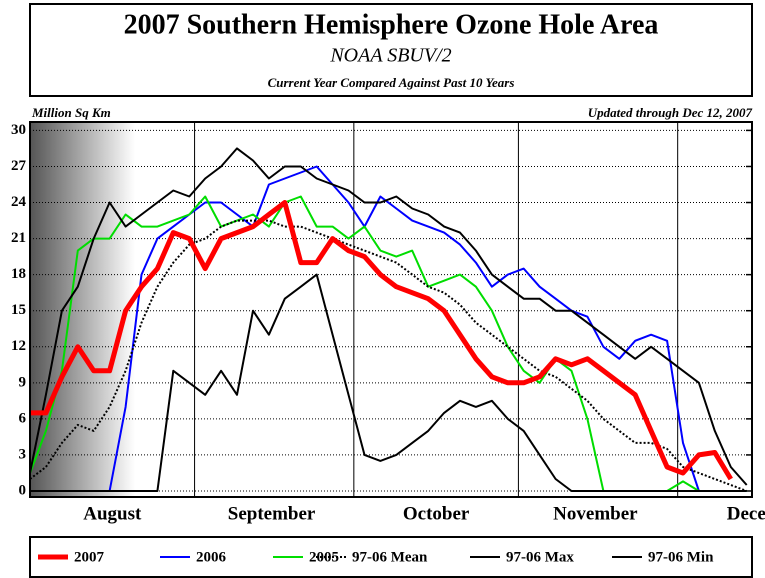  What do you see at coordinates (23, 418) in the screenshot?
I see `y-tick-label: 6` at bounding box center [23, 418].